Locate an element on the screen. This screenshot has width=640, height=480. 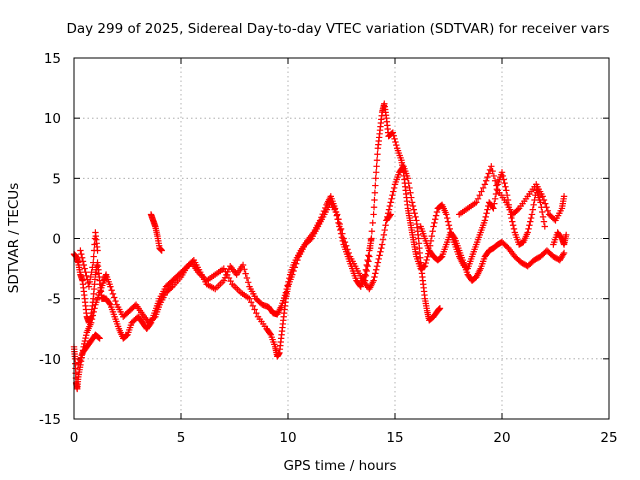
x-tick-label: 20 is located at coordinates (501, 438).